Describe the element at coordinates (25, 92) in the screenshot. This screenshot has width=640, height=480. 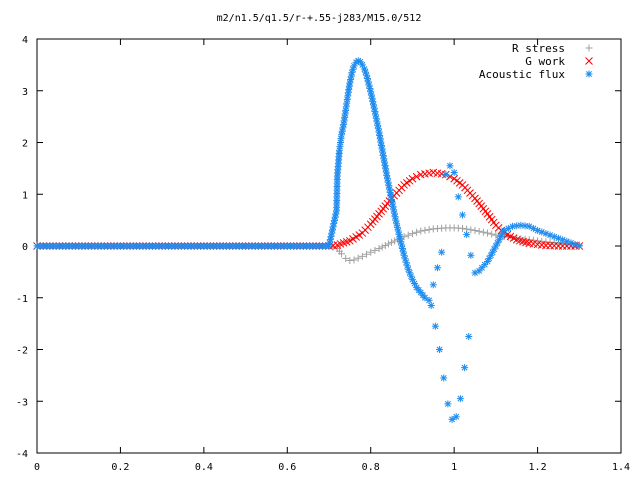
I see `y-tick-label: 3` at that location.